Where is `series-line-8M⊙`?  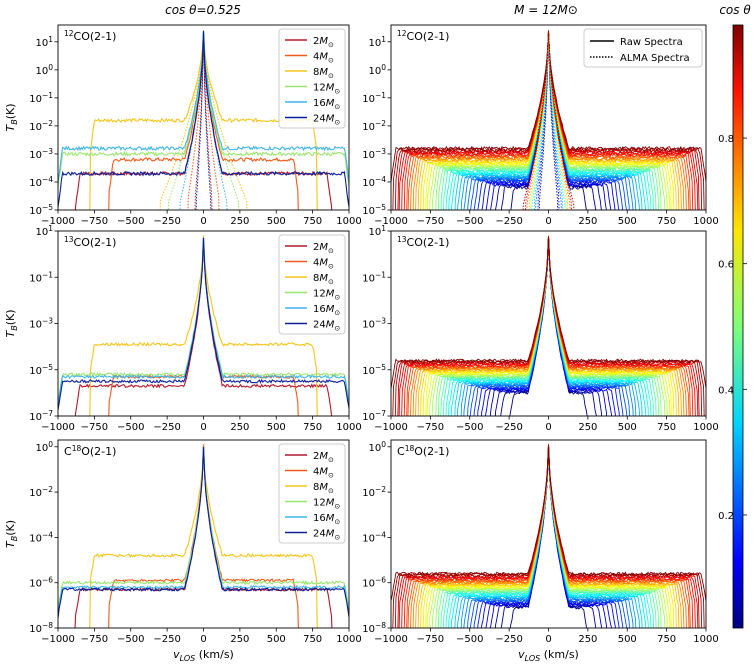
series-line-8M⊙ is located at coordinates (203, 325).